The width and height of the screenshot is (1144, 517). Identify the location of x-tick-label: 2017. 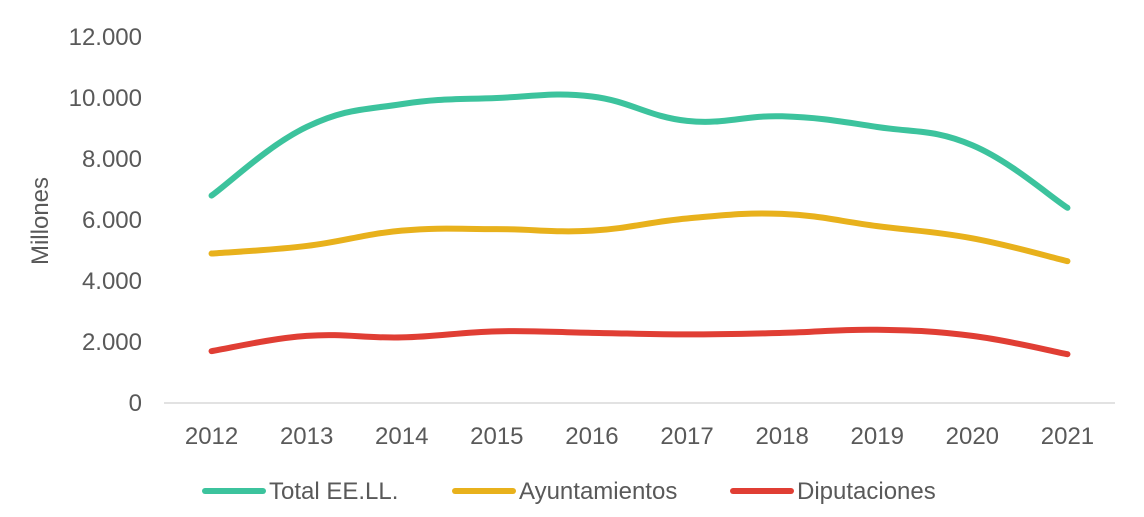
(686, 436).